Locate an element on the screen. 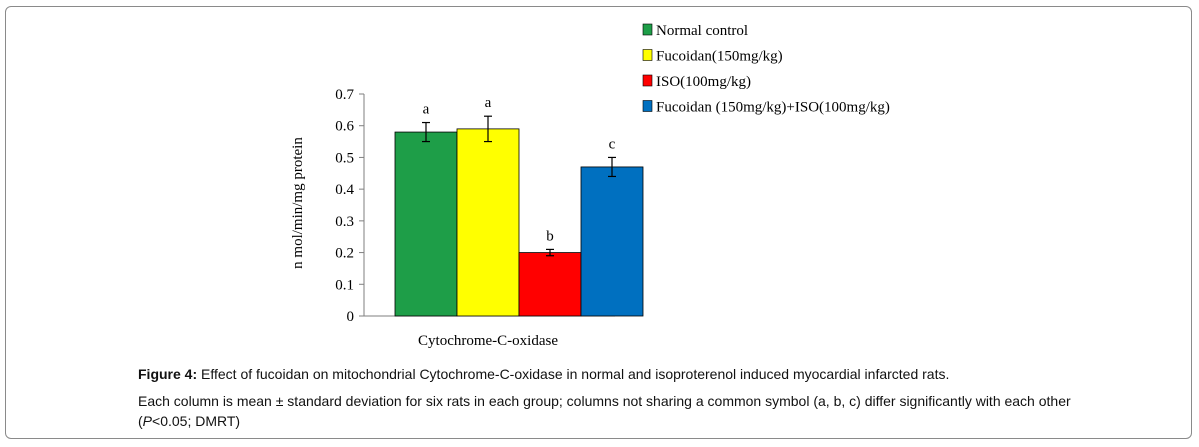 This screenshot has height=447, width=1199. significance-symbol: c is located at coordinates (612, 144).